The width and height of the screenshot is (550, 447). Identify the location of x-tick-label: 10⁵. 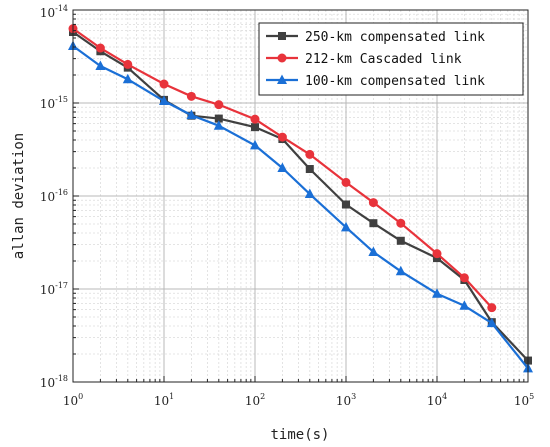
(524, 400).